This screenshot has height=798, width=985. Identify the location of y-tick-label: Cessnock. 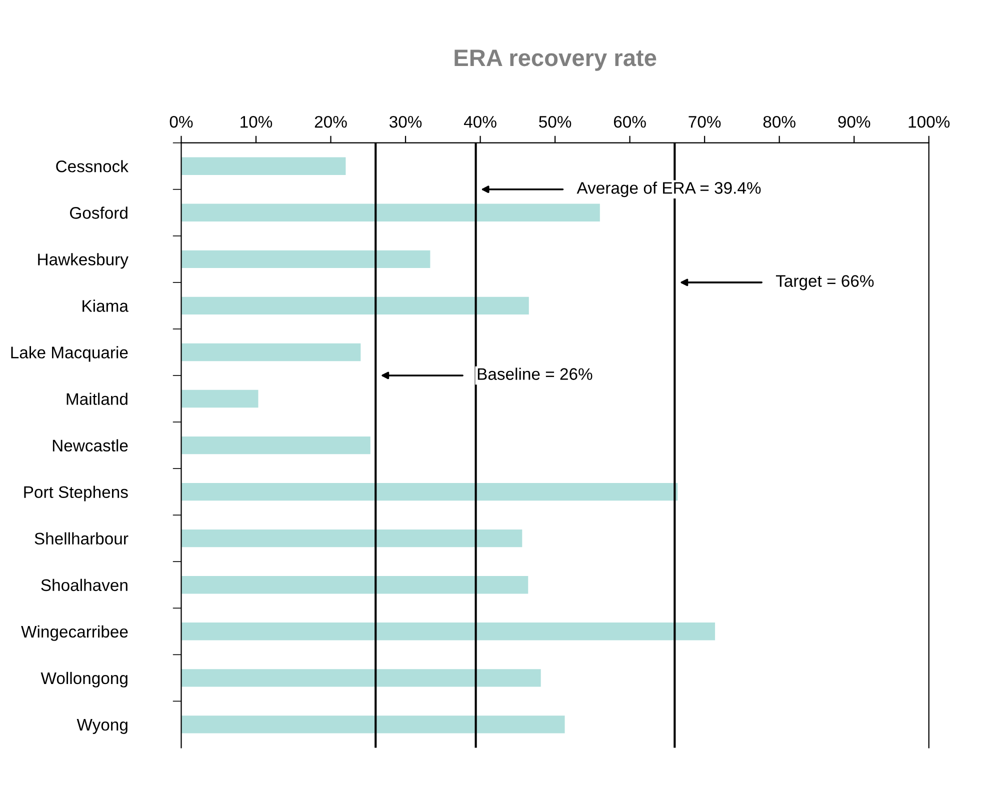
(92, 166).